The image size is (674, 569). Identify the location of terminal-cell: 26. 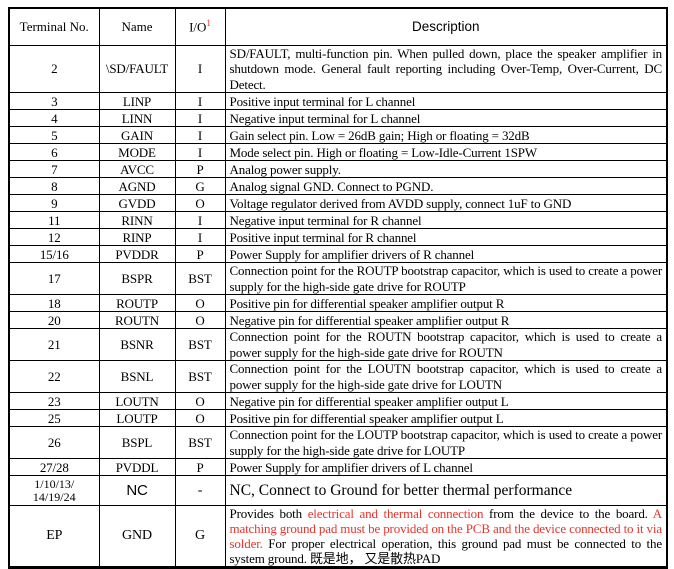
(54, 442).